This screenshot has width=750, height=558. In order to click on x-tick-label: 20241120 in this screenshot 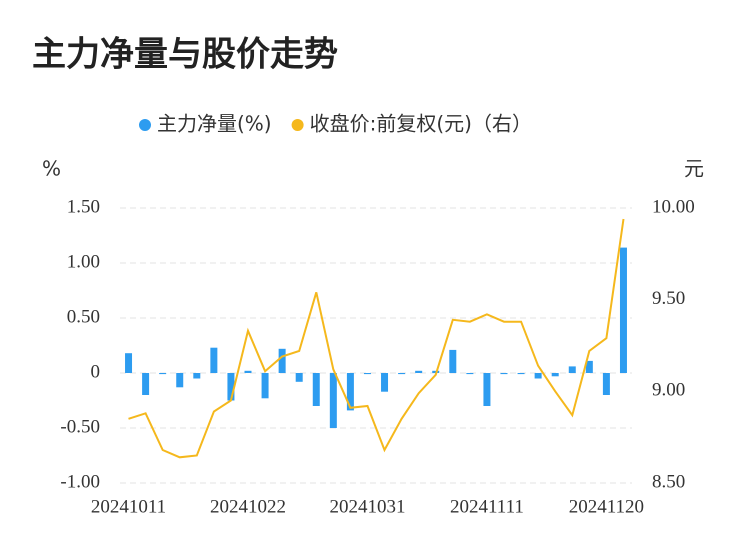, I will do `click(606, 506)`.